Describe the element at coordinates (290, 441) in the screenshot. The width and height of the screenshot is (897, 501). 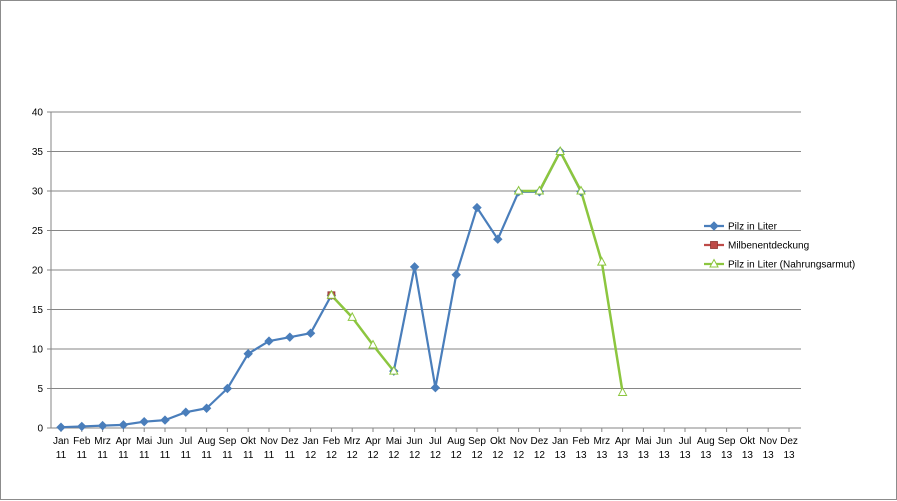
I see `x-tick-label-month-11: Dez` at that location.